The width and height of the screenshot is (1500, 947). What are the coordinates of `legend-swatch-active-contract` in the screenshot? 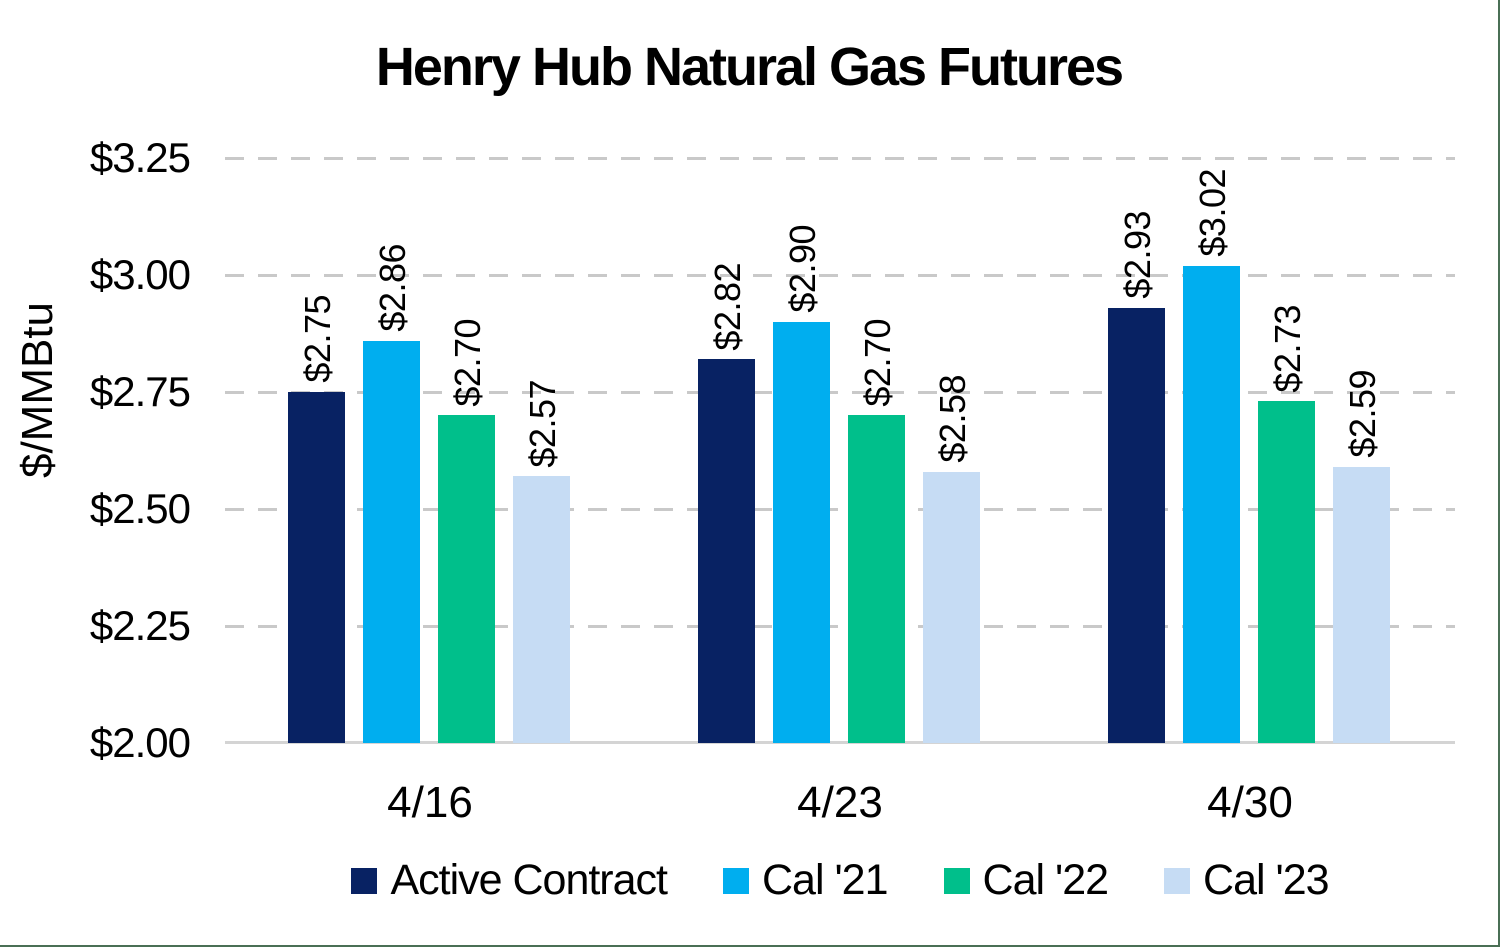 It's located at (364, 880).